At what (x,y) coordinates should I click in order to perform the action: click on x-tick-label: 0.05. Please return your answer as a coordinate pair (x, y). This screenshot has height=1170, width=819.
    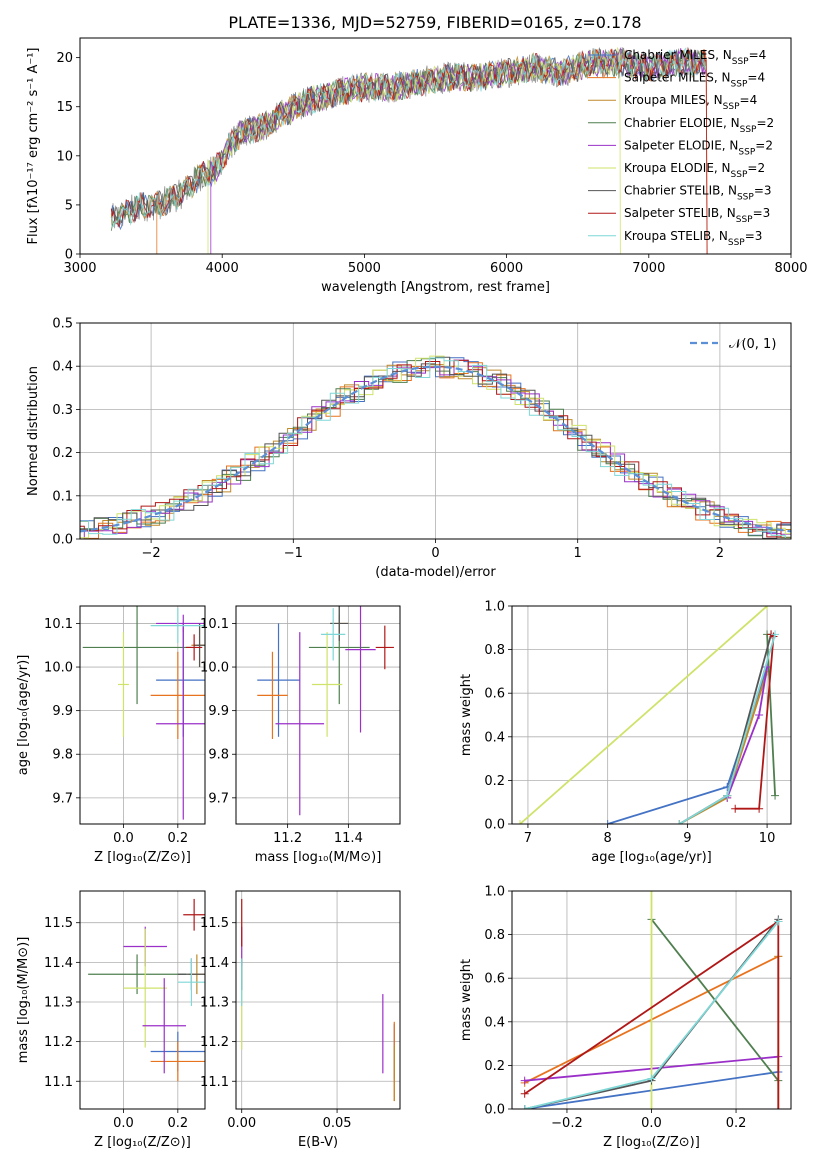
    Looking at the image, I should click on (337, 1123).